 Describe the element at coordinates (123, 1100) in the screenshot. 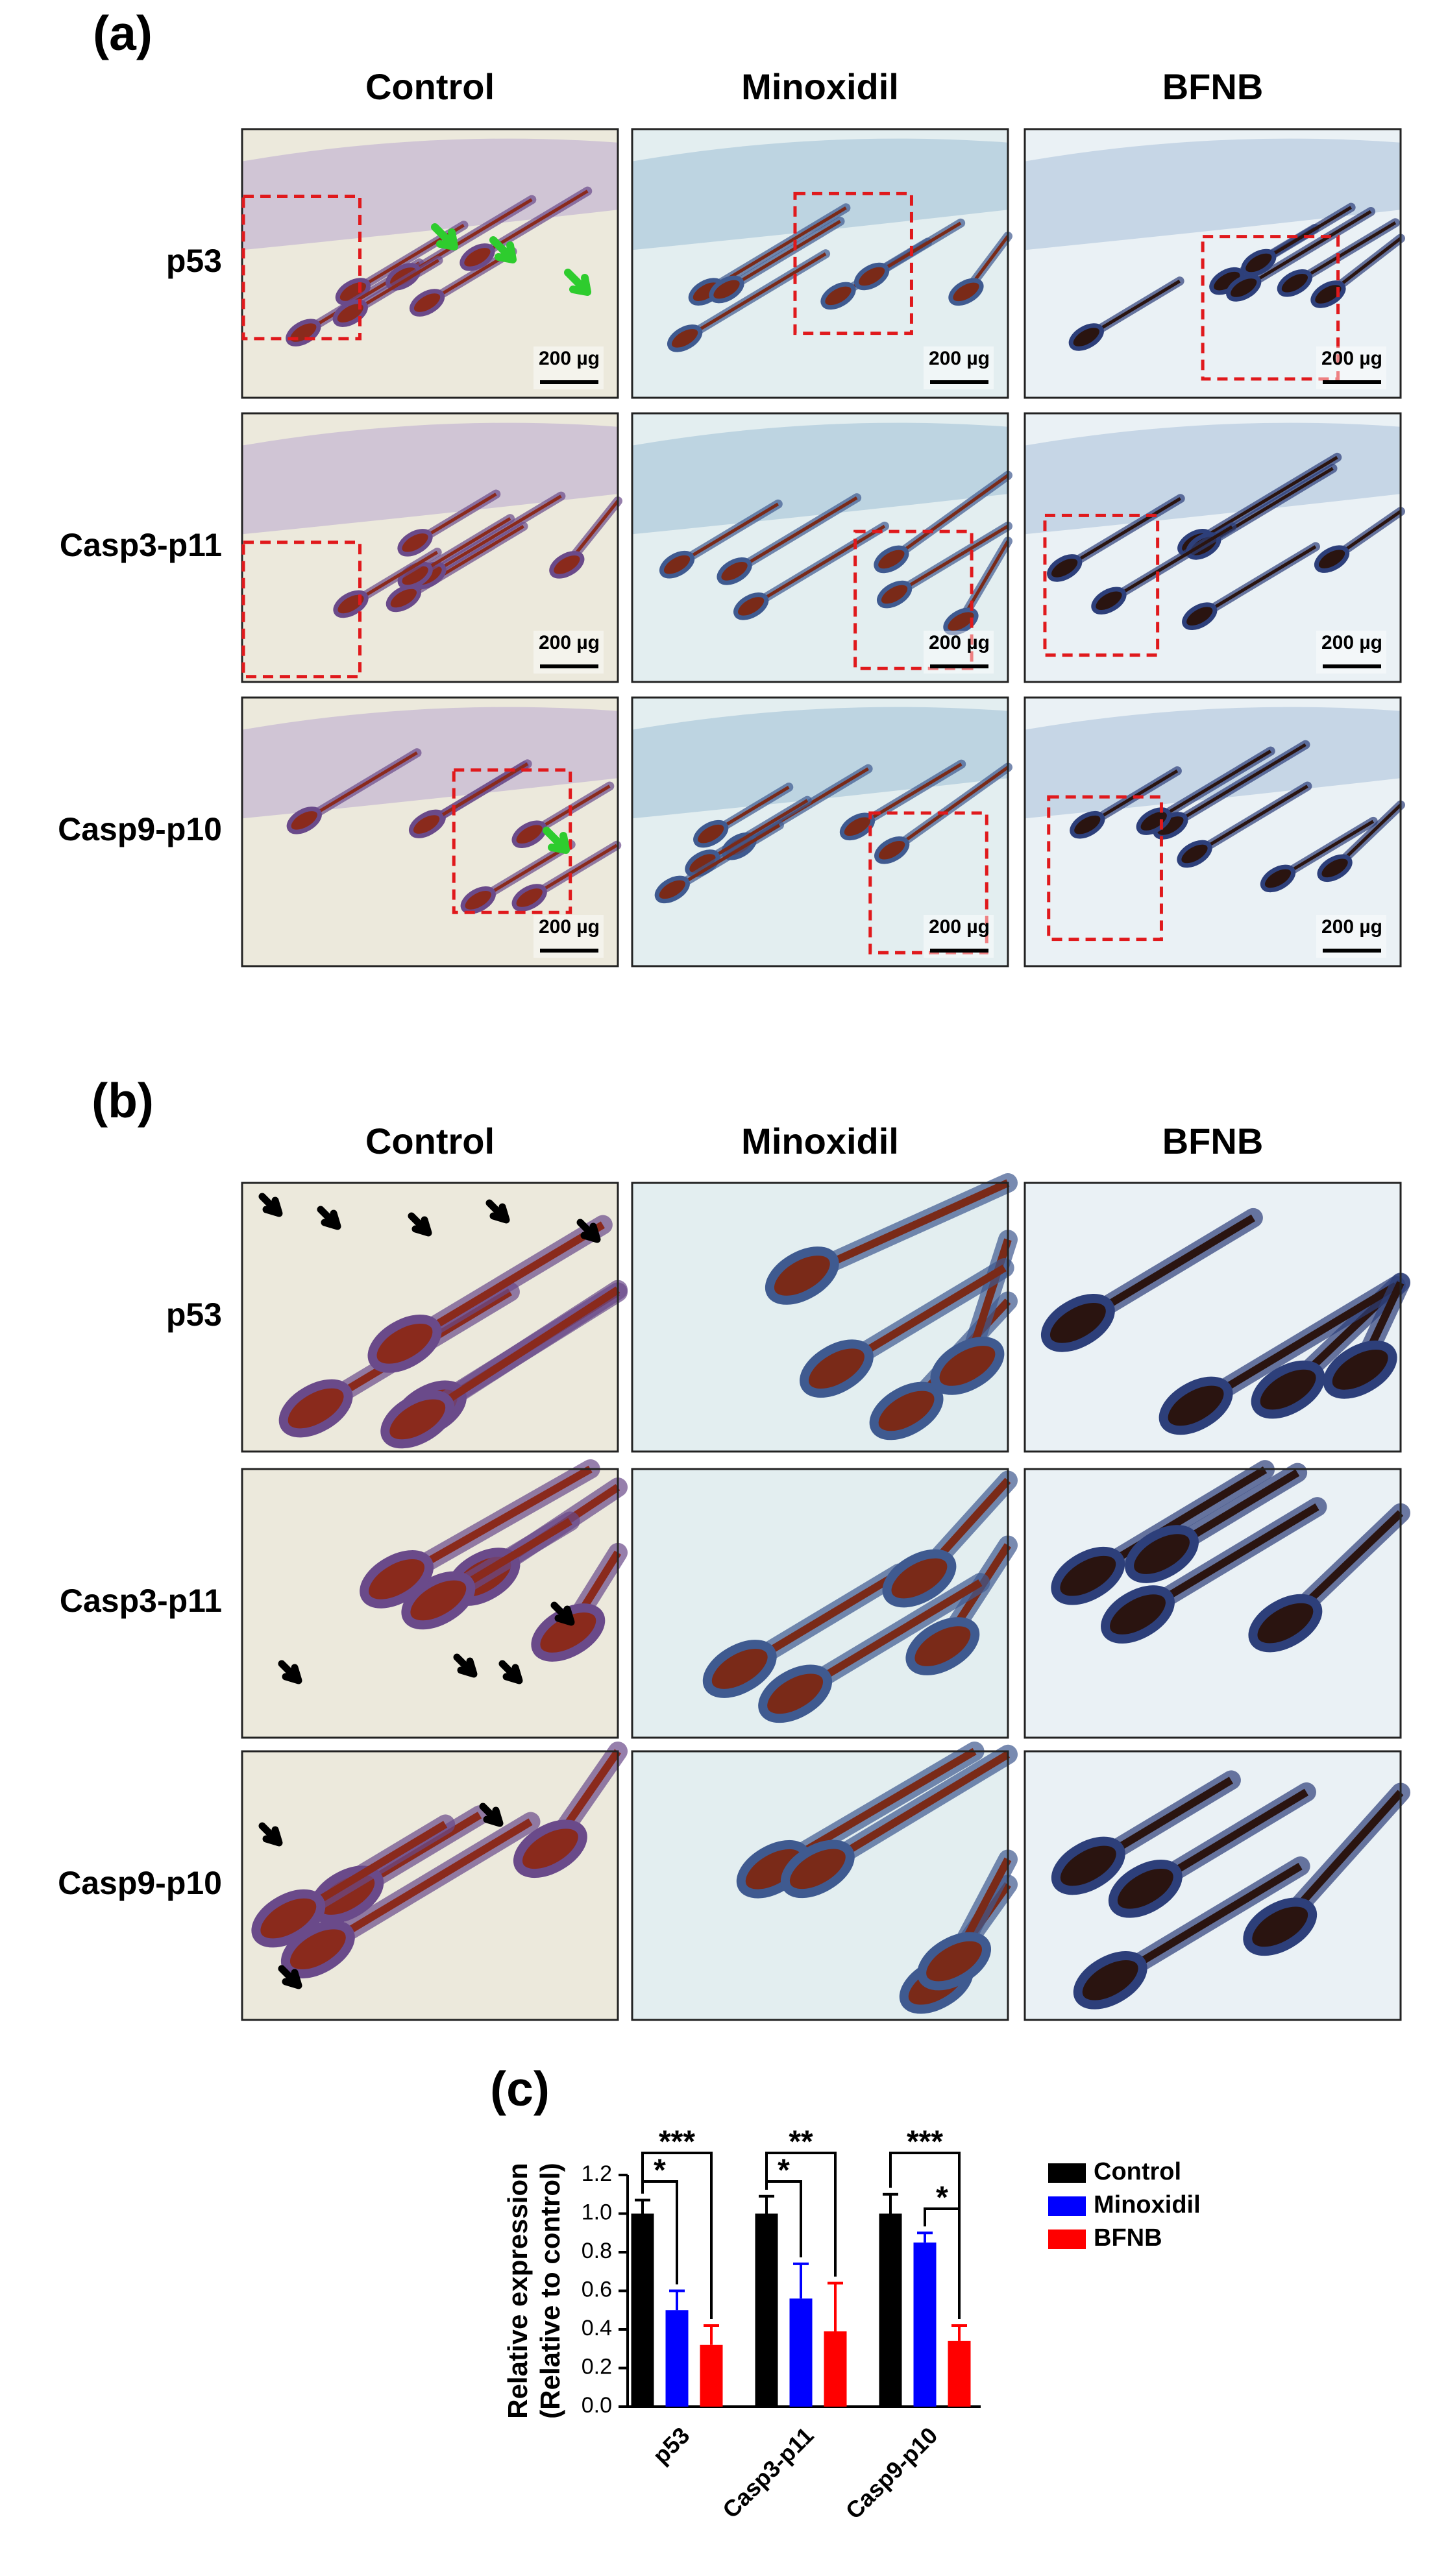

I see `panel-label: (b)` at that location.